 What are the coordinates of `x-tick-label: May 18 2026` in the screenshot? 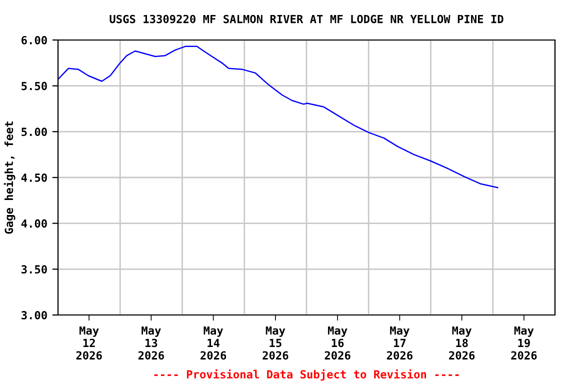 It's located at (462, 343).